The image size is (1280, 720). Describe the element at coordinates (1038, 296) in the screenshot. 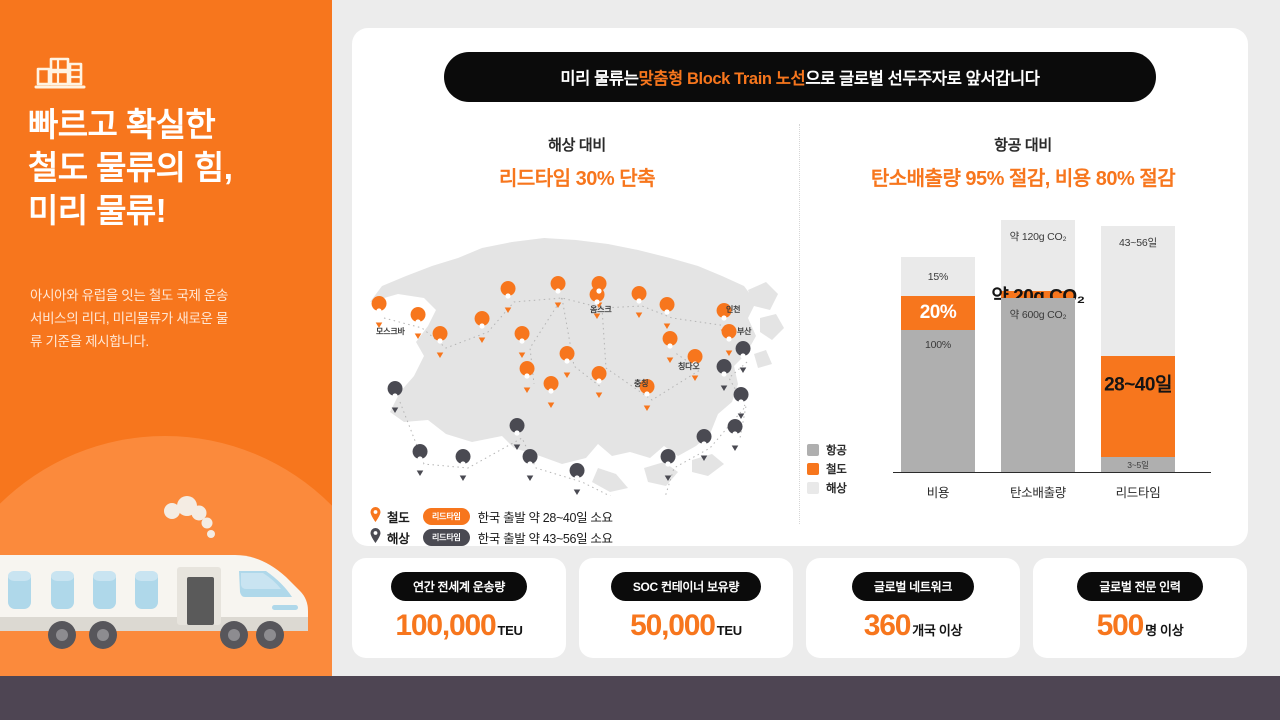

I see `bar-segment-rail: 약 20g CO₂` at that location.